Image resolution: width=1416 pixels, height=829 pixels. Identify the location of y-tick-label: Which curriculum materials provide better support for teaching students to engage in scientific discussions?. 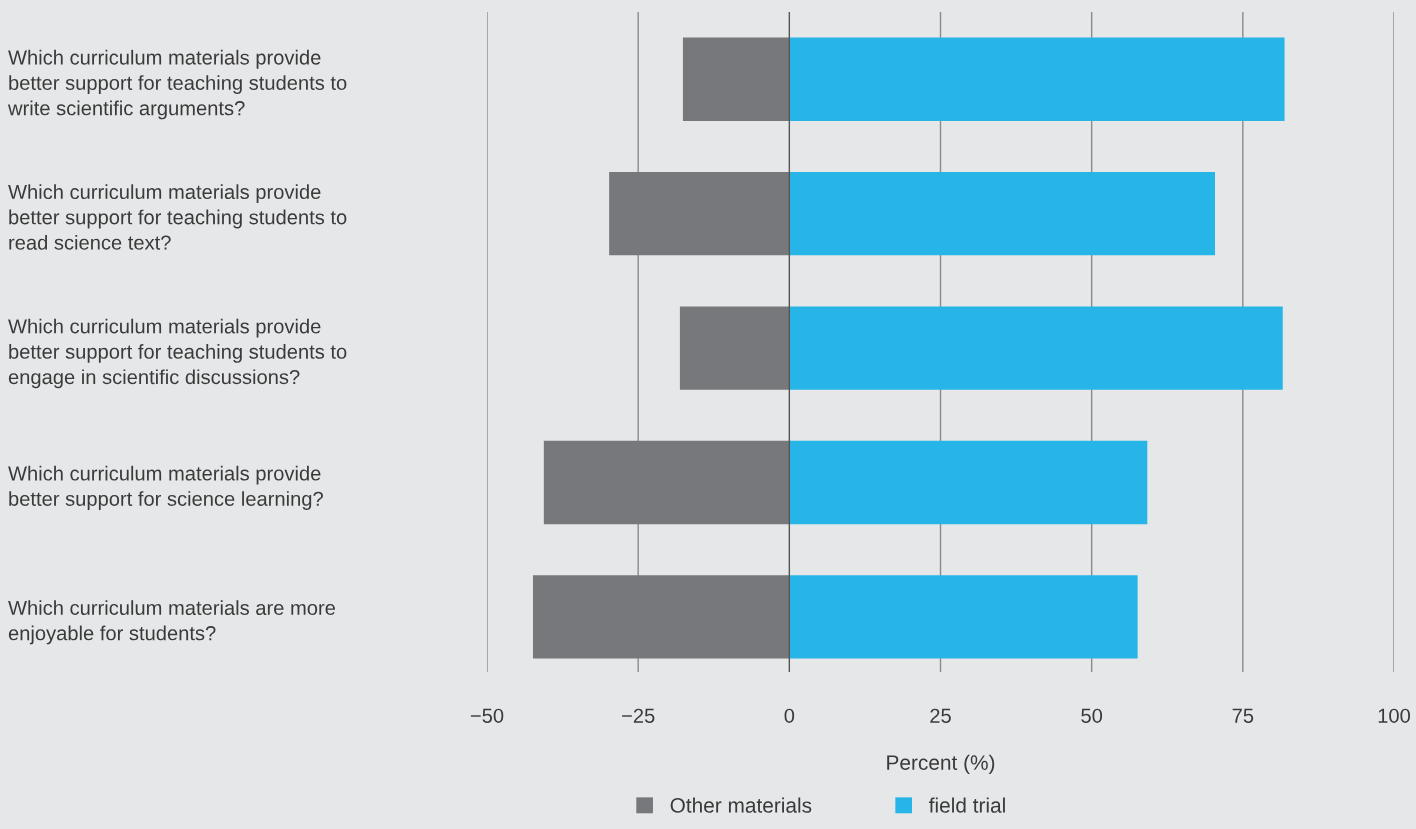
(177, 353).